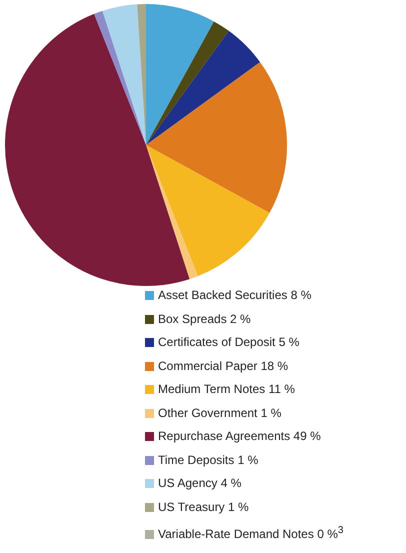 The image size is (406, 553). I want to click on legend-label: Commercial Paper 18 %, so click(223, 365).